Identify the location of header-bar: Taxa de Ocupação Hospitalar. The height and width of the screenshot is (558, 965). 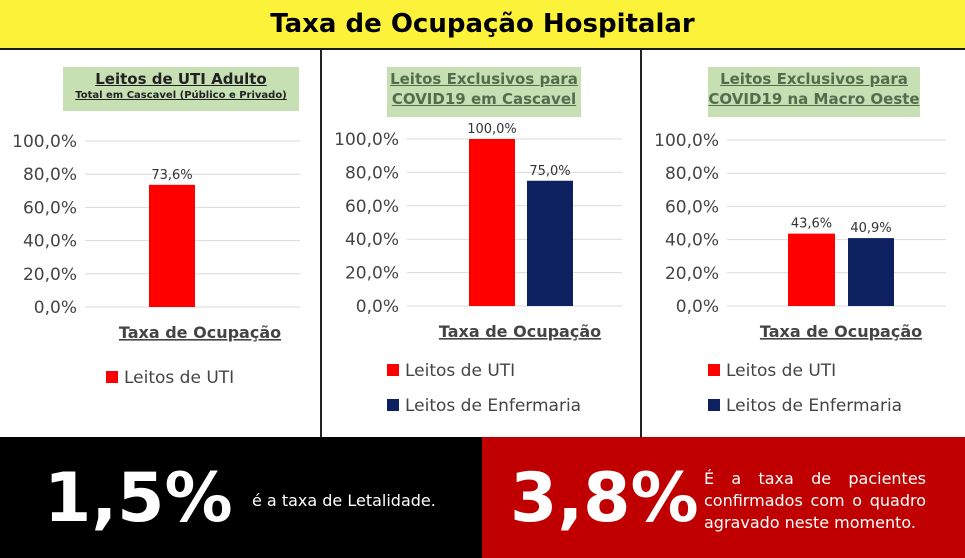
(482, 25).